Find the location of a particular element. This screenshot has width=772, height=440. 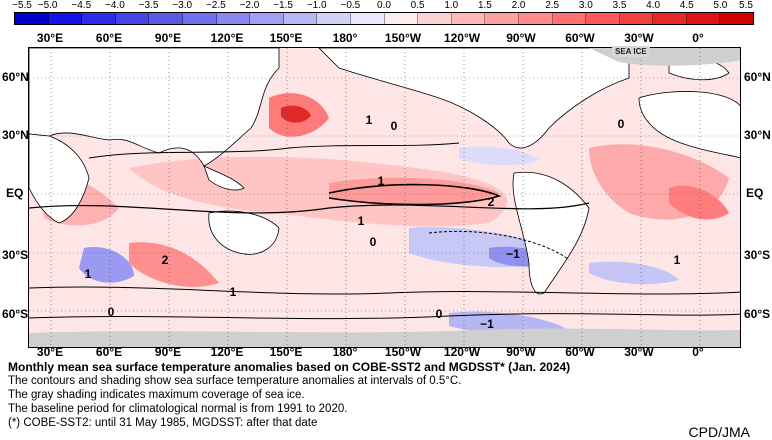

legend-tick-label: 4.5 is located at coordinates (686, 5).